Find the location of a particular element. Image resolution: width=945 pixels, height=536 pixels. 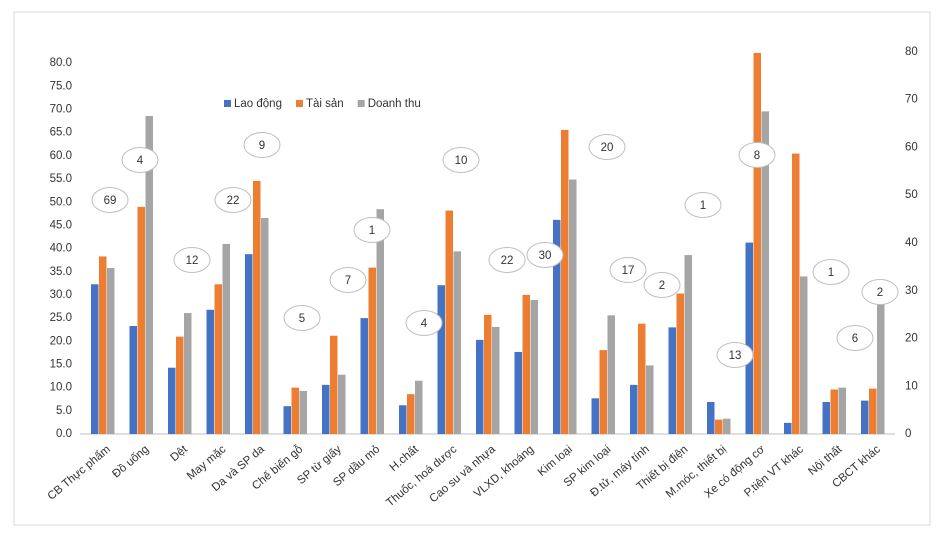

y-tick-label: 0.0 is located at coordinates (64, 434).